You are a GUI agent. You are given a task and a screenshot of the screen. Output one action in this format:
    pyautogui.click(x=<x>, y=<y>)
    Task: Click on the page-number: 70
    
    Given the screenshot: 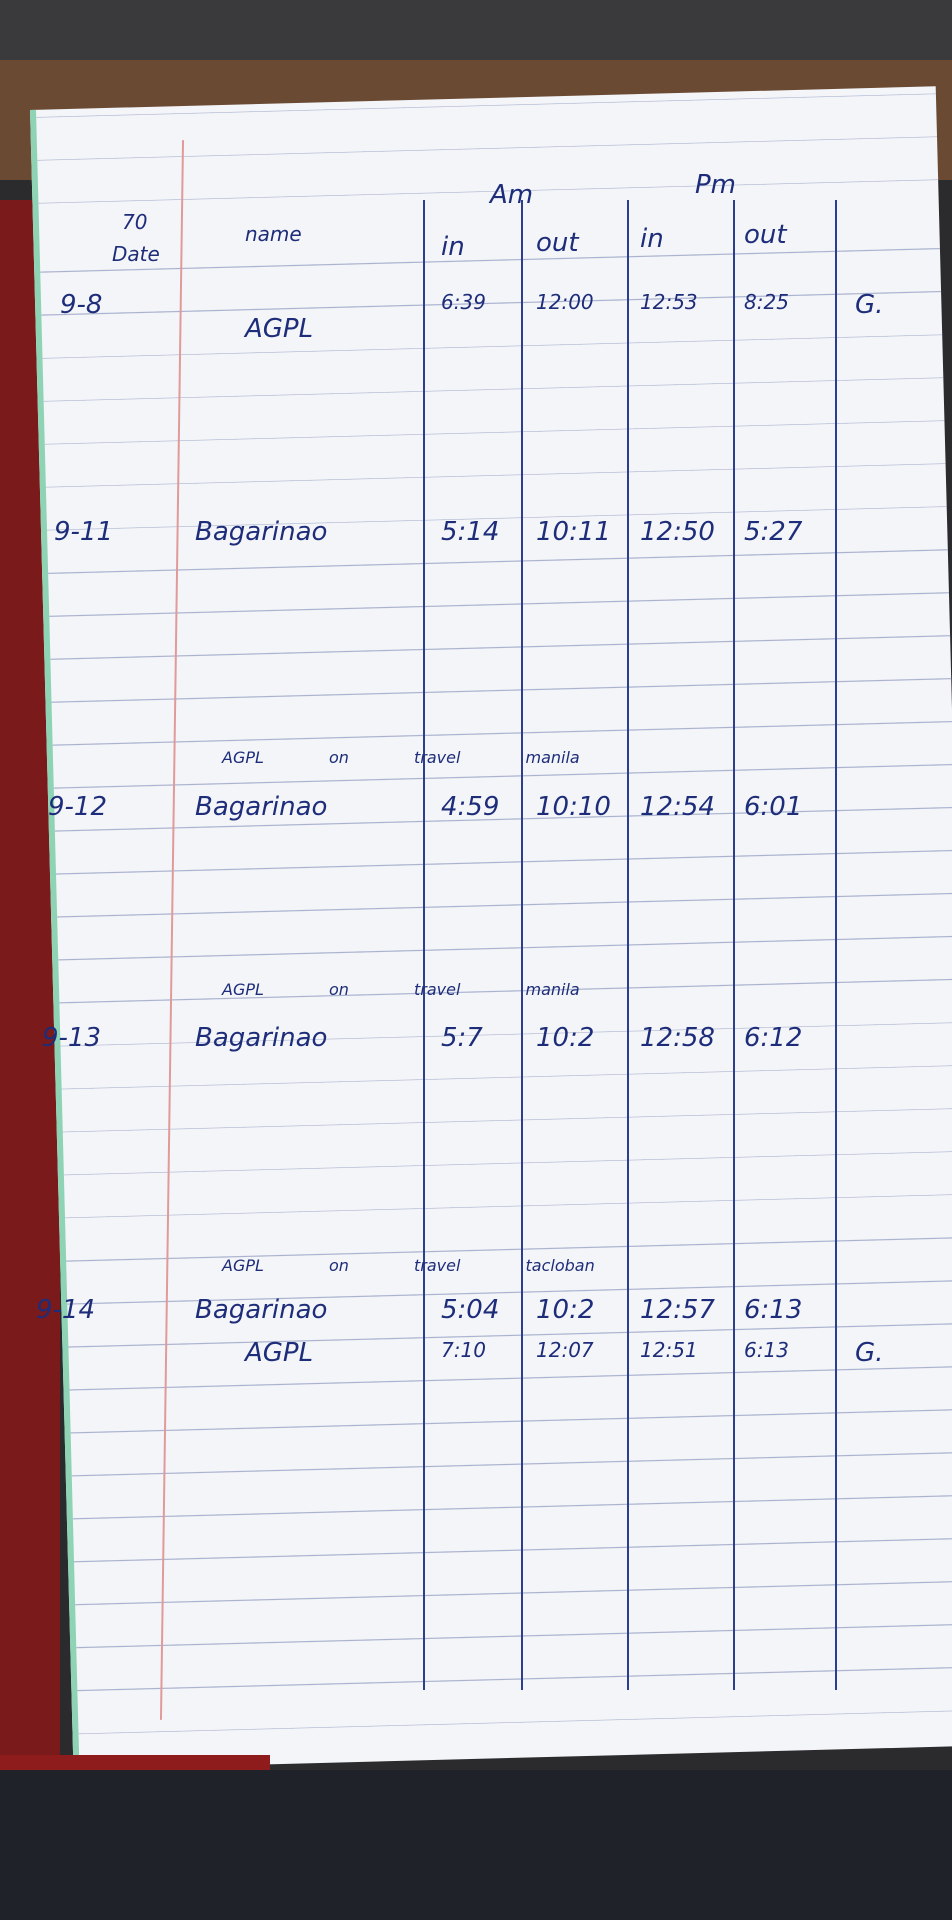 What is the action you would take?
    pyautogui.click(x=135, y=222)
    